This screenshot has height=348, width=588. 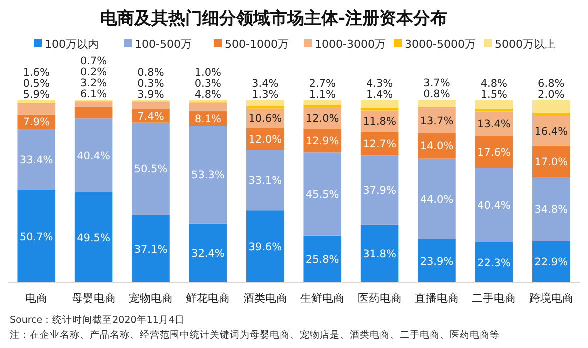 What do you see at coordinates (551, 162) in the screenshot?
I see `data-label: 17.0%` at bounding box center [551, 162].